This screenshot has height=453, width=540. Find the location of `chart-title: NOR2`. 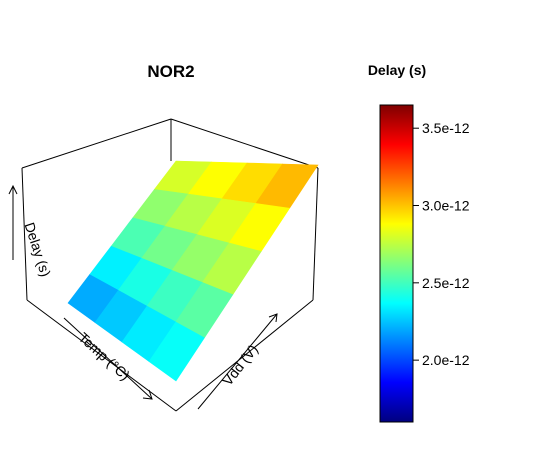

chart-title: NOR2 is located at coordinates (170, 71).